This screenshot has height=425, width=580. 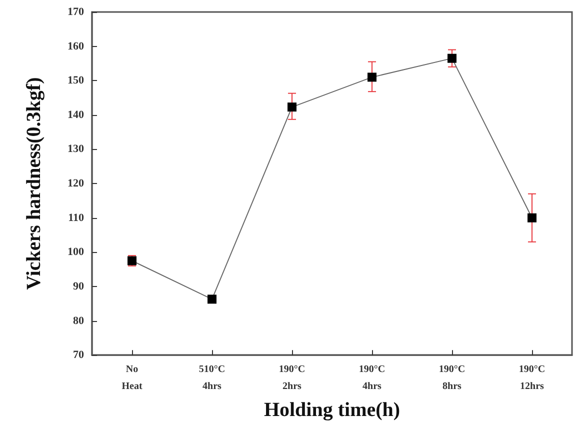 I want to click on x-tick-label: 190°C 4hrs, so click(x=372, y=378).